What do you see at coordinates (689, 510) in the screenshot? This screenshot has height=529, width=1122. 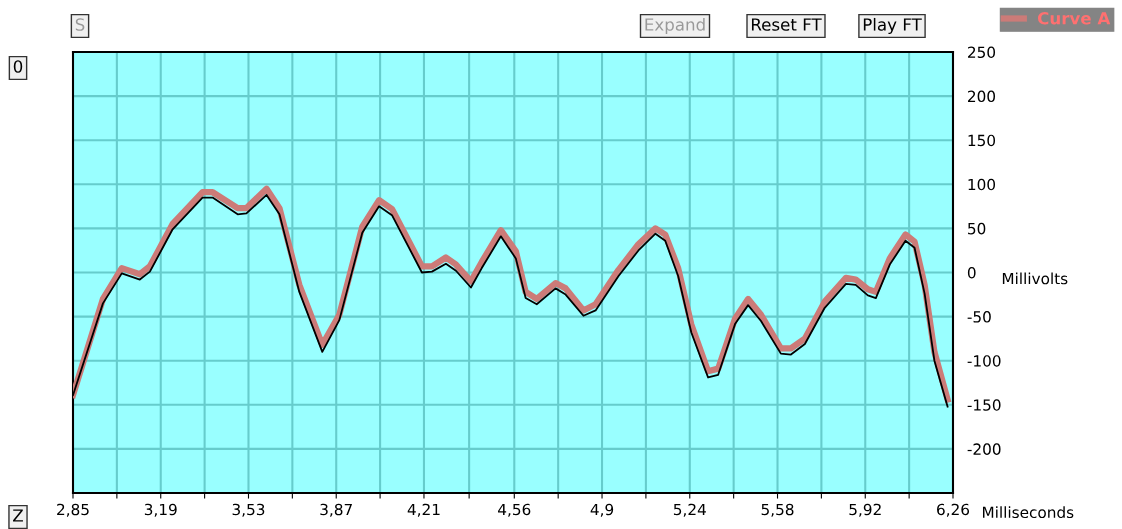 I see `x-tick-label: 5,24` at bounding box center [689, 510].